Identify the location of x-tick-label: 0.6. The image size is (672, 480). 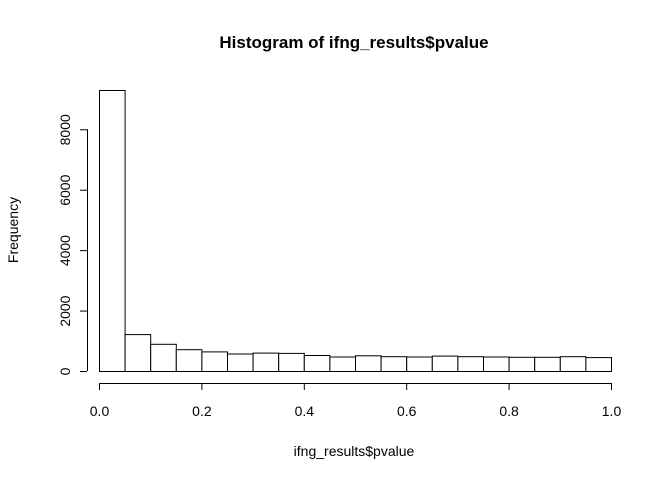
(407, 411).